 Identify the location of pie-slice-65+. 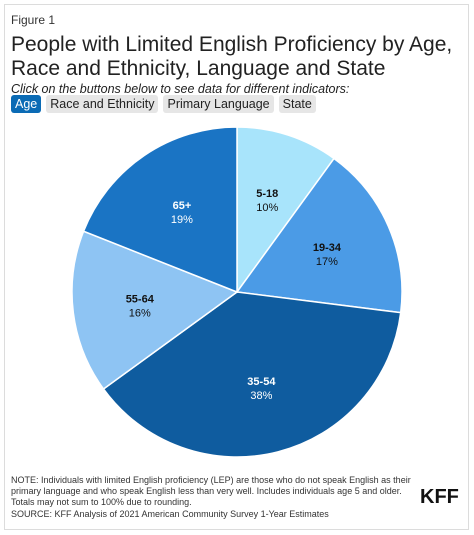
(160, 210).